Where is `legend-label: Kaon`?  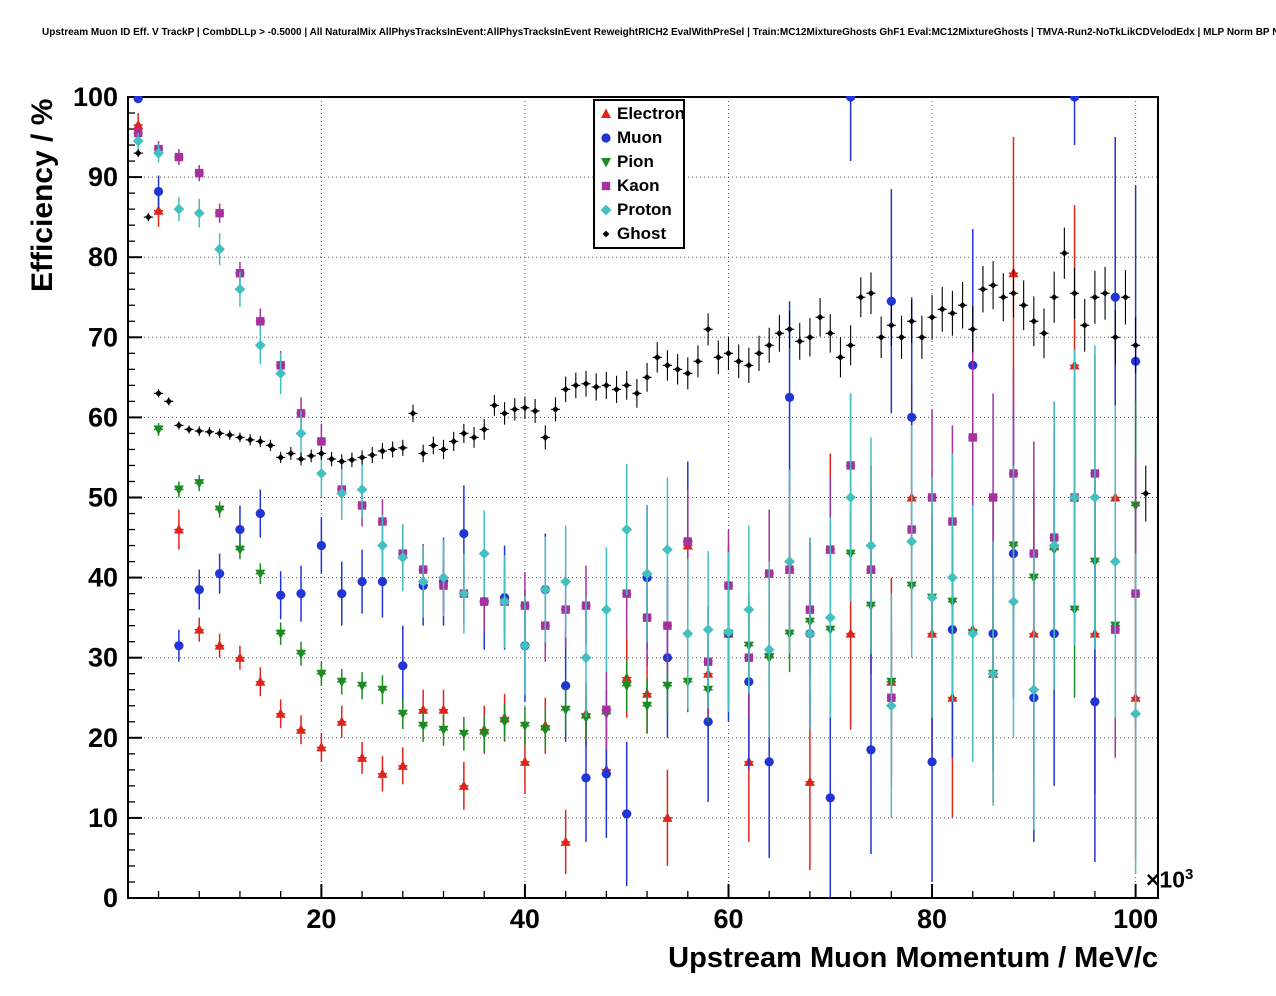
legend-label: Kaon is located at coordinates (638, 185).